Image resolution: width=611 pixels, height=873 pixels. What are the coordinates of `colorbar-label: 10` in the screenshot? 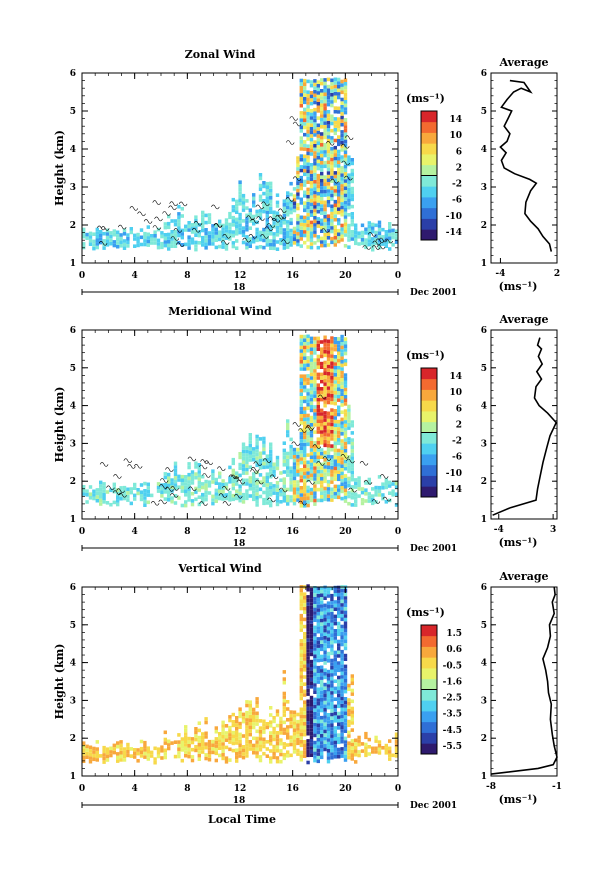 It's located at (455, 136).